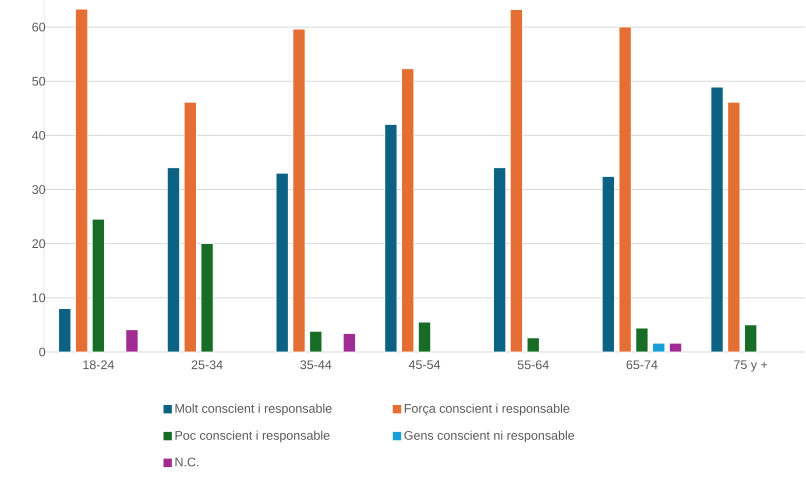 This screenshot has height=486, width=806. Describe the element at coordinates (98, 365) in the screenshot. I see `x-tick-label: 18-24` at that location.